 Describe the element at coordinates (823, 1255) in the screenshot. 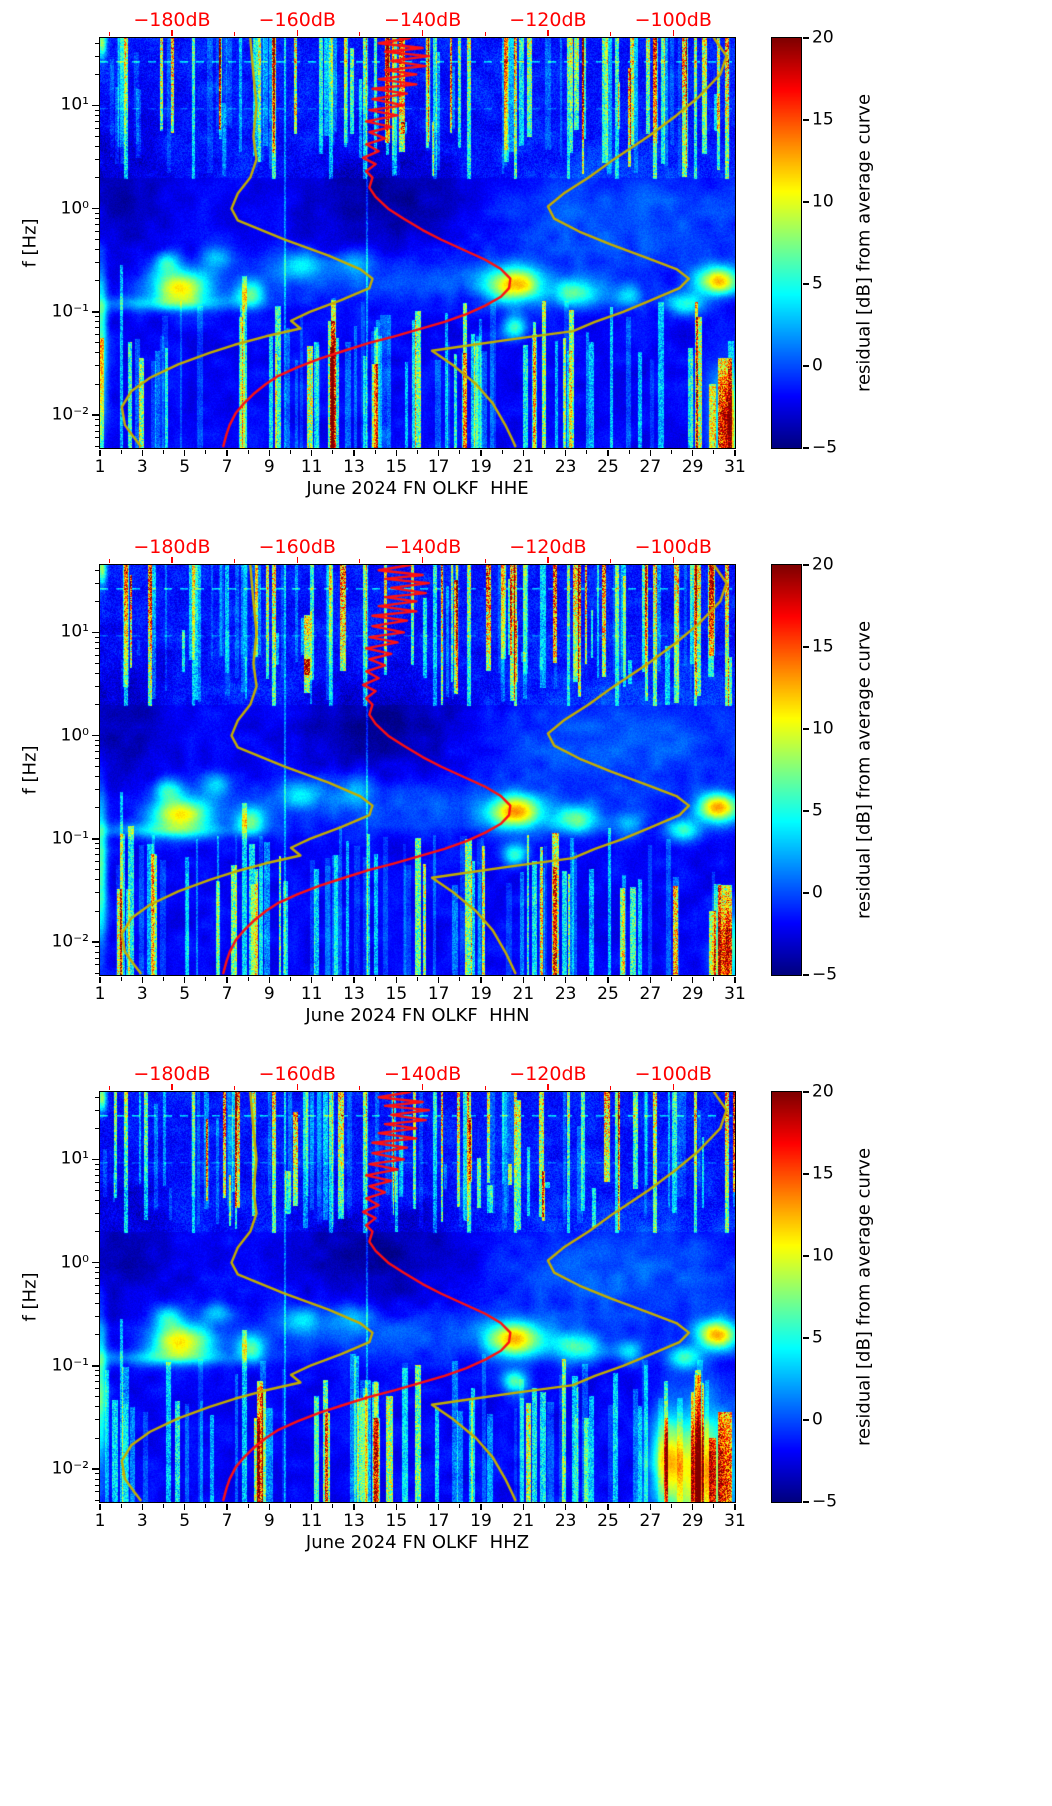

I see `colorbar-tick-label: 10` at that location.